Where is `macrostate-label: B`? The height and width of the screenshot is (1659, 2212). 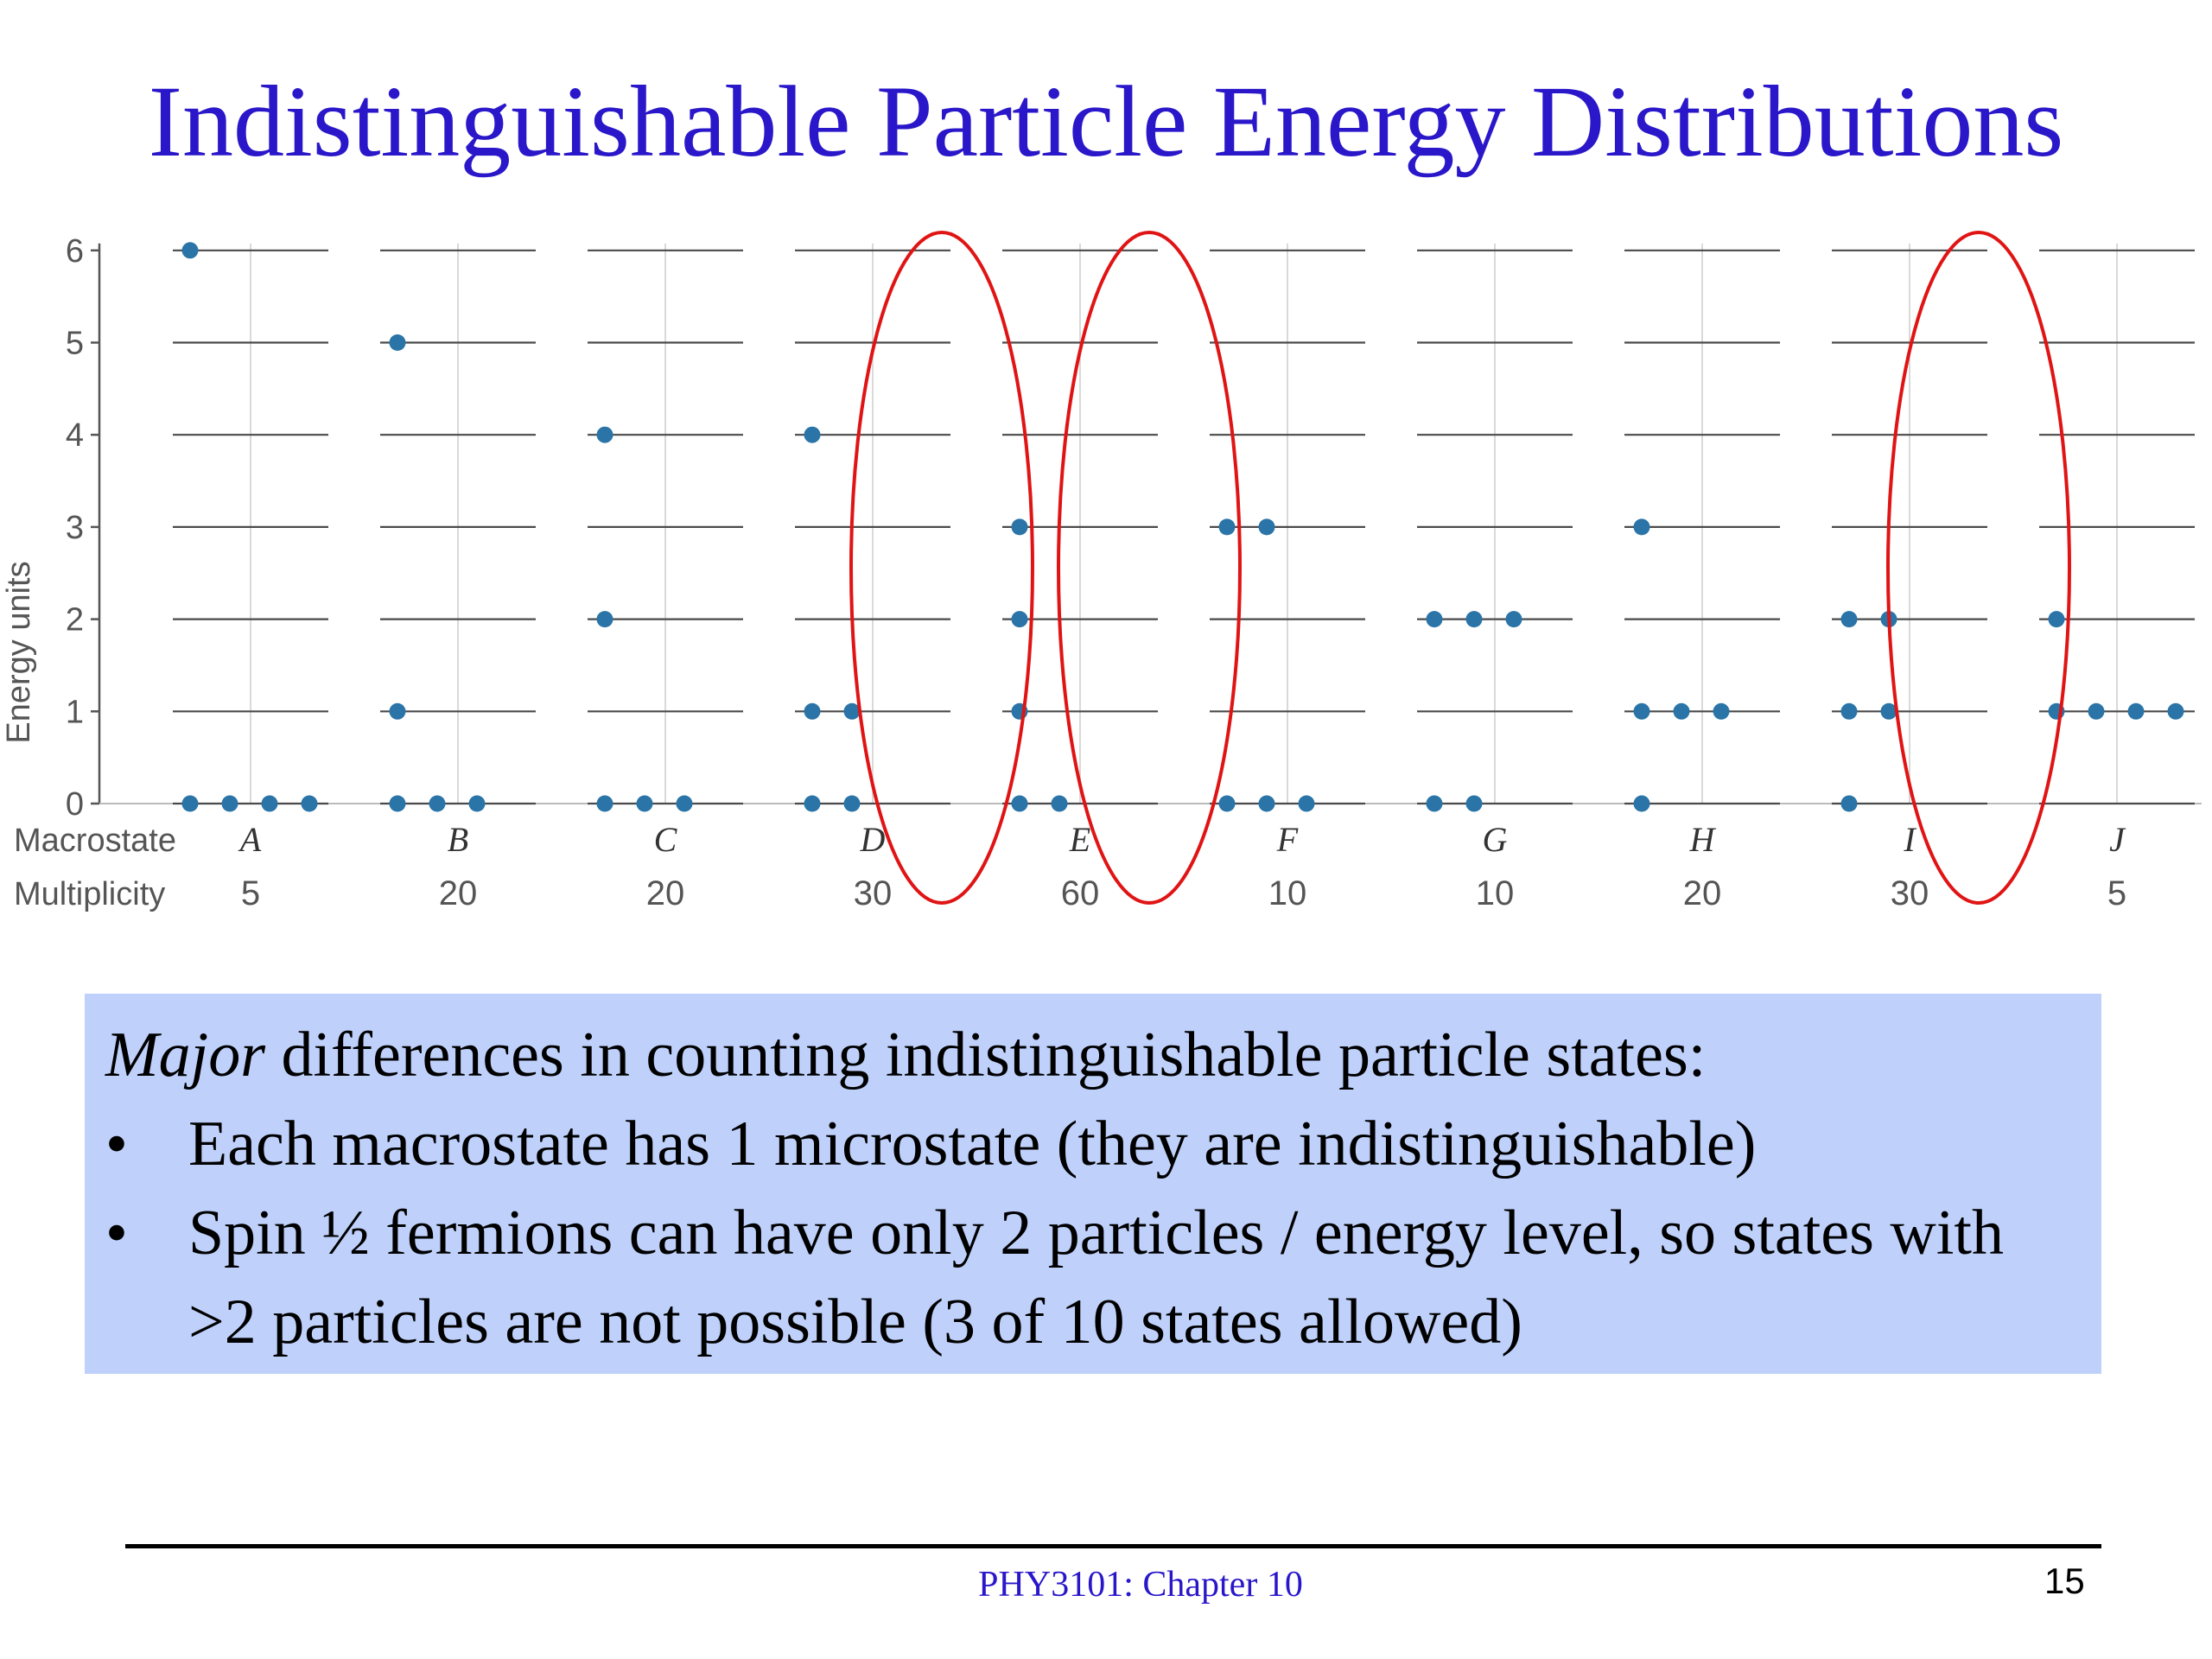
macrostate-label: B is located at coordinates (458, 839).